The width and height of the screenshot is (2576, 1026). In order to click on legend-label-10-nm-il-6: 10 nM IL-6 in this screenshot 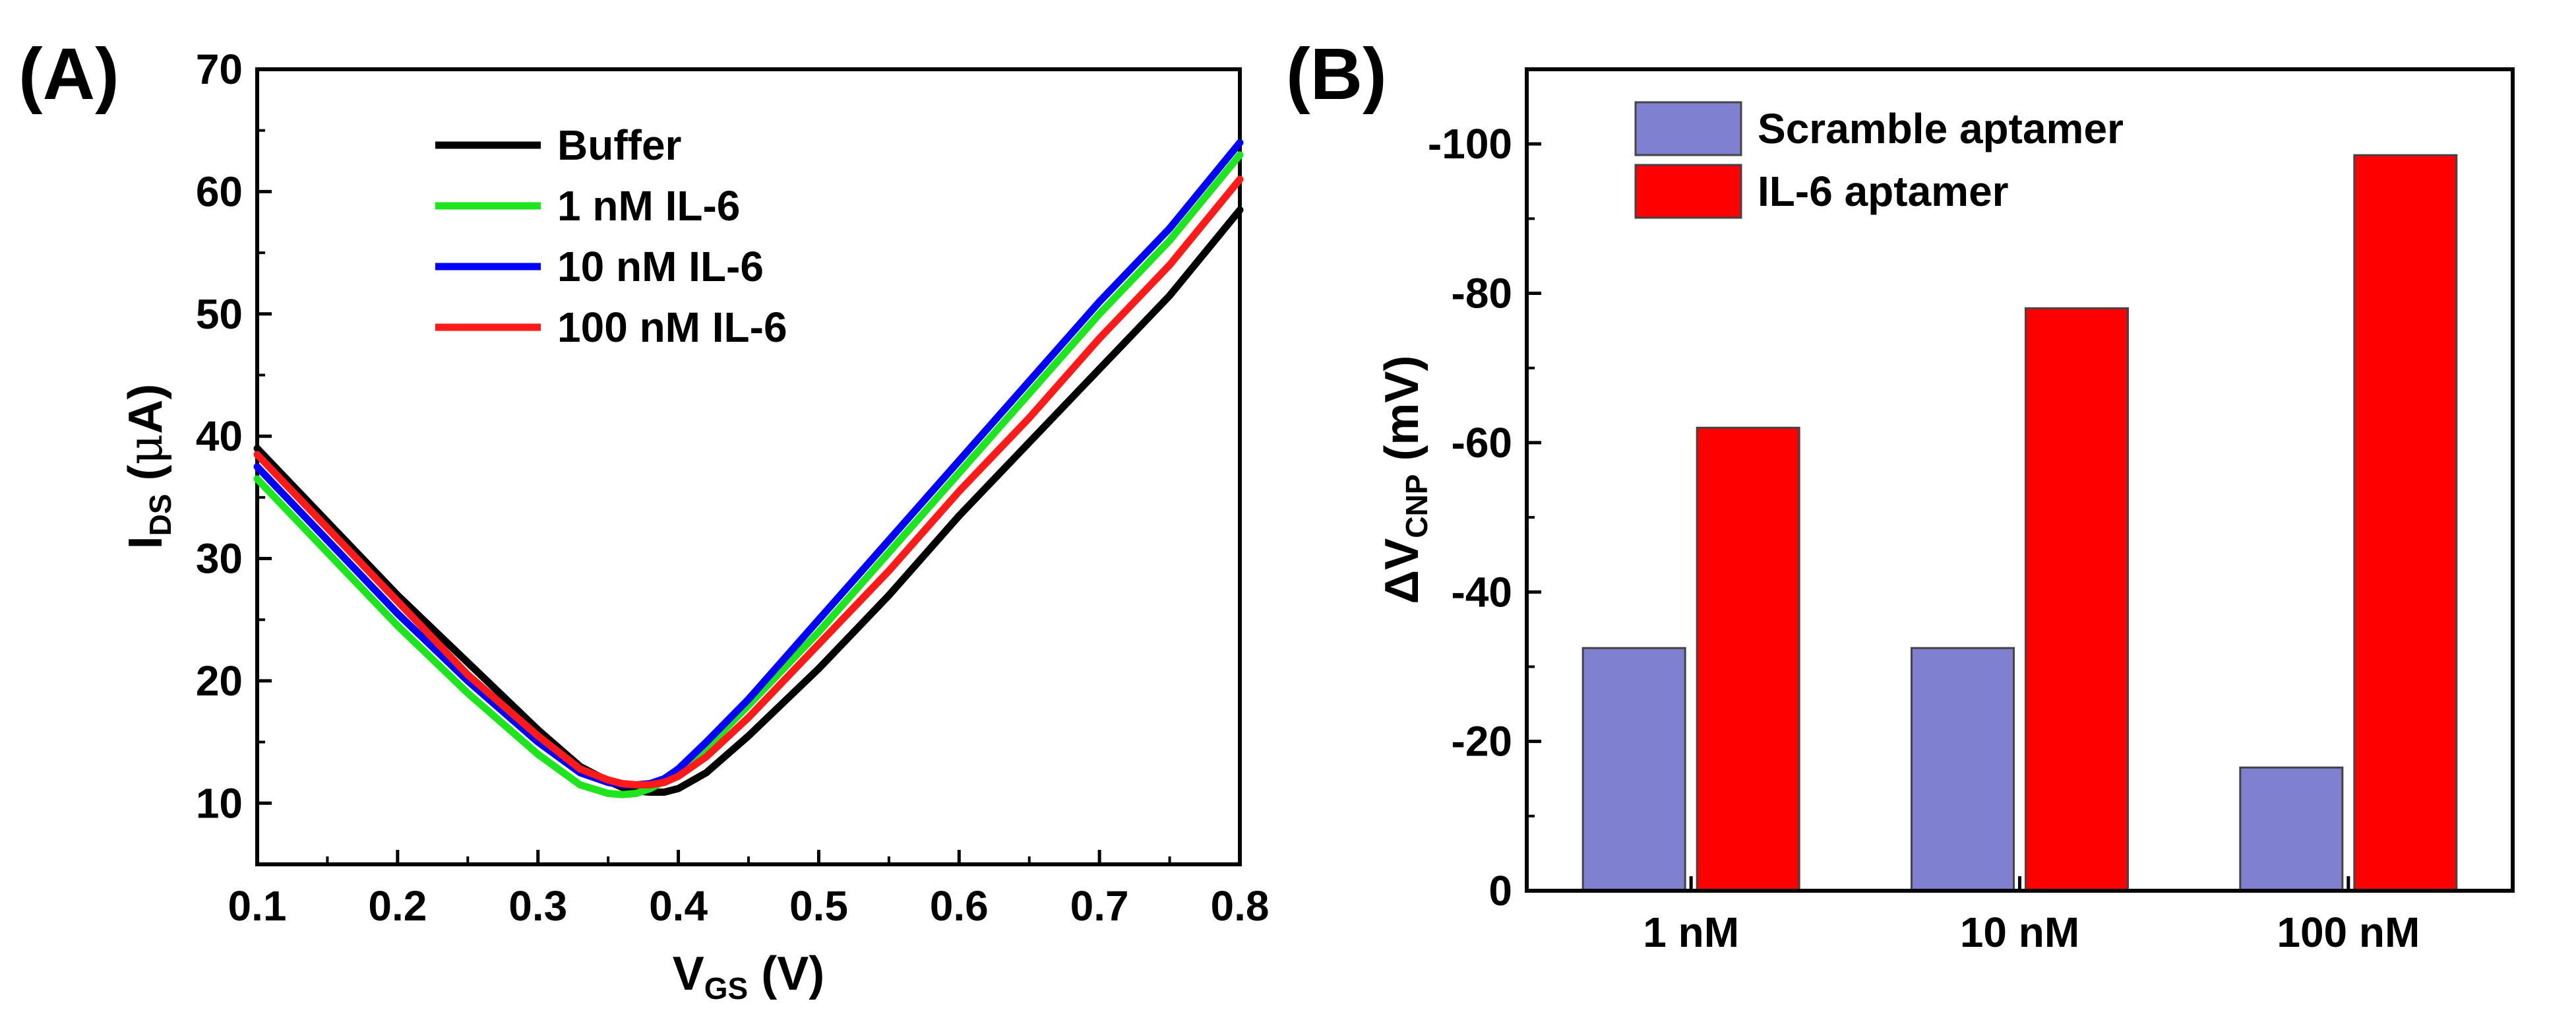, I will do `click(660, 266)`.